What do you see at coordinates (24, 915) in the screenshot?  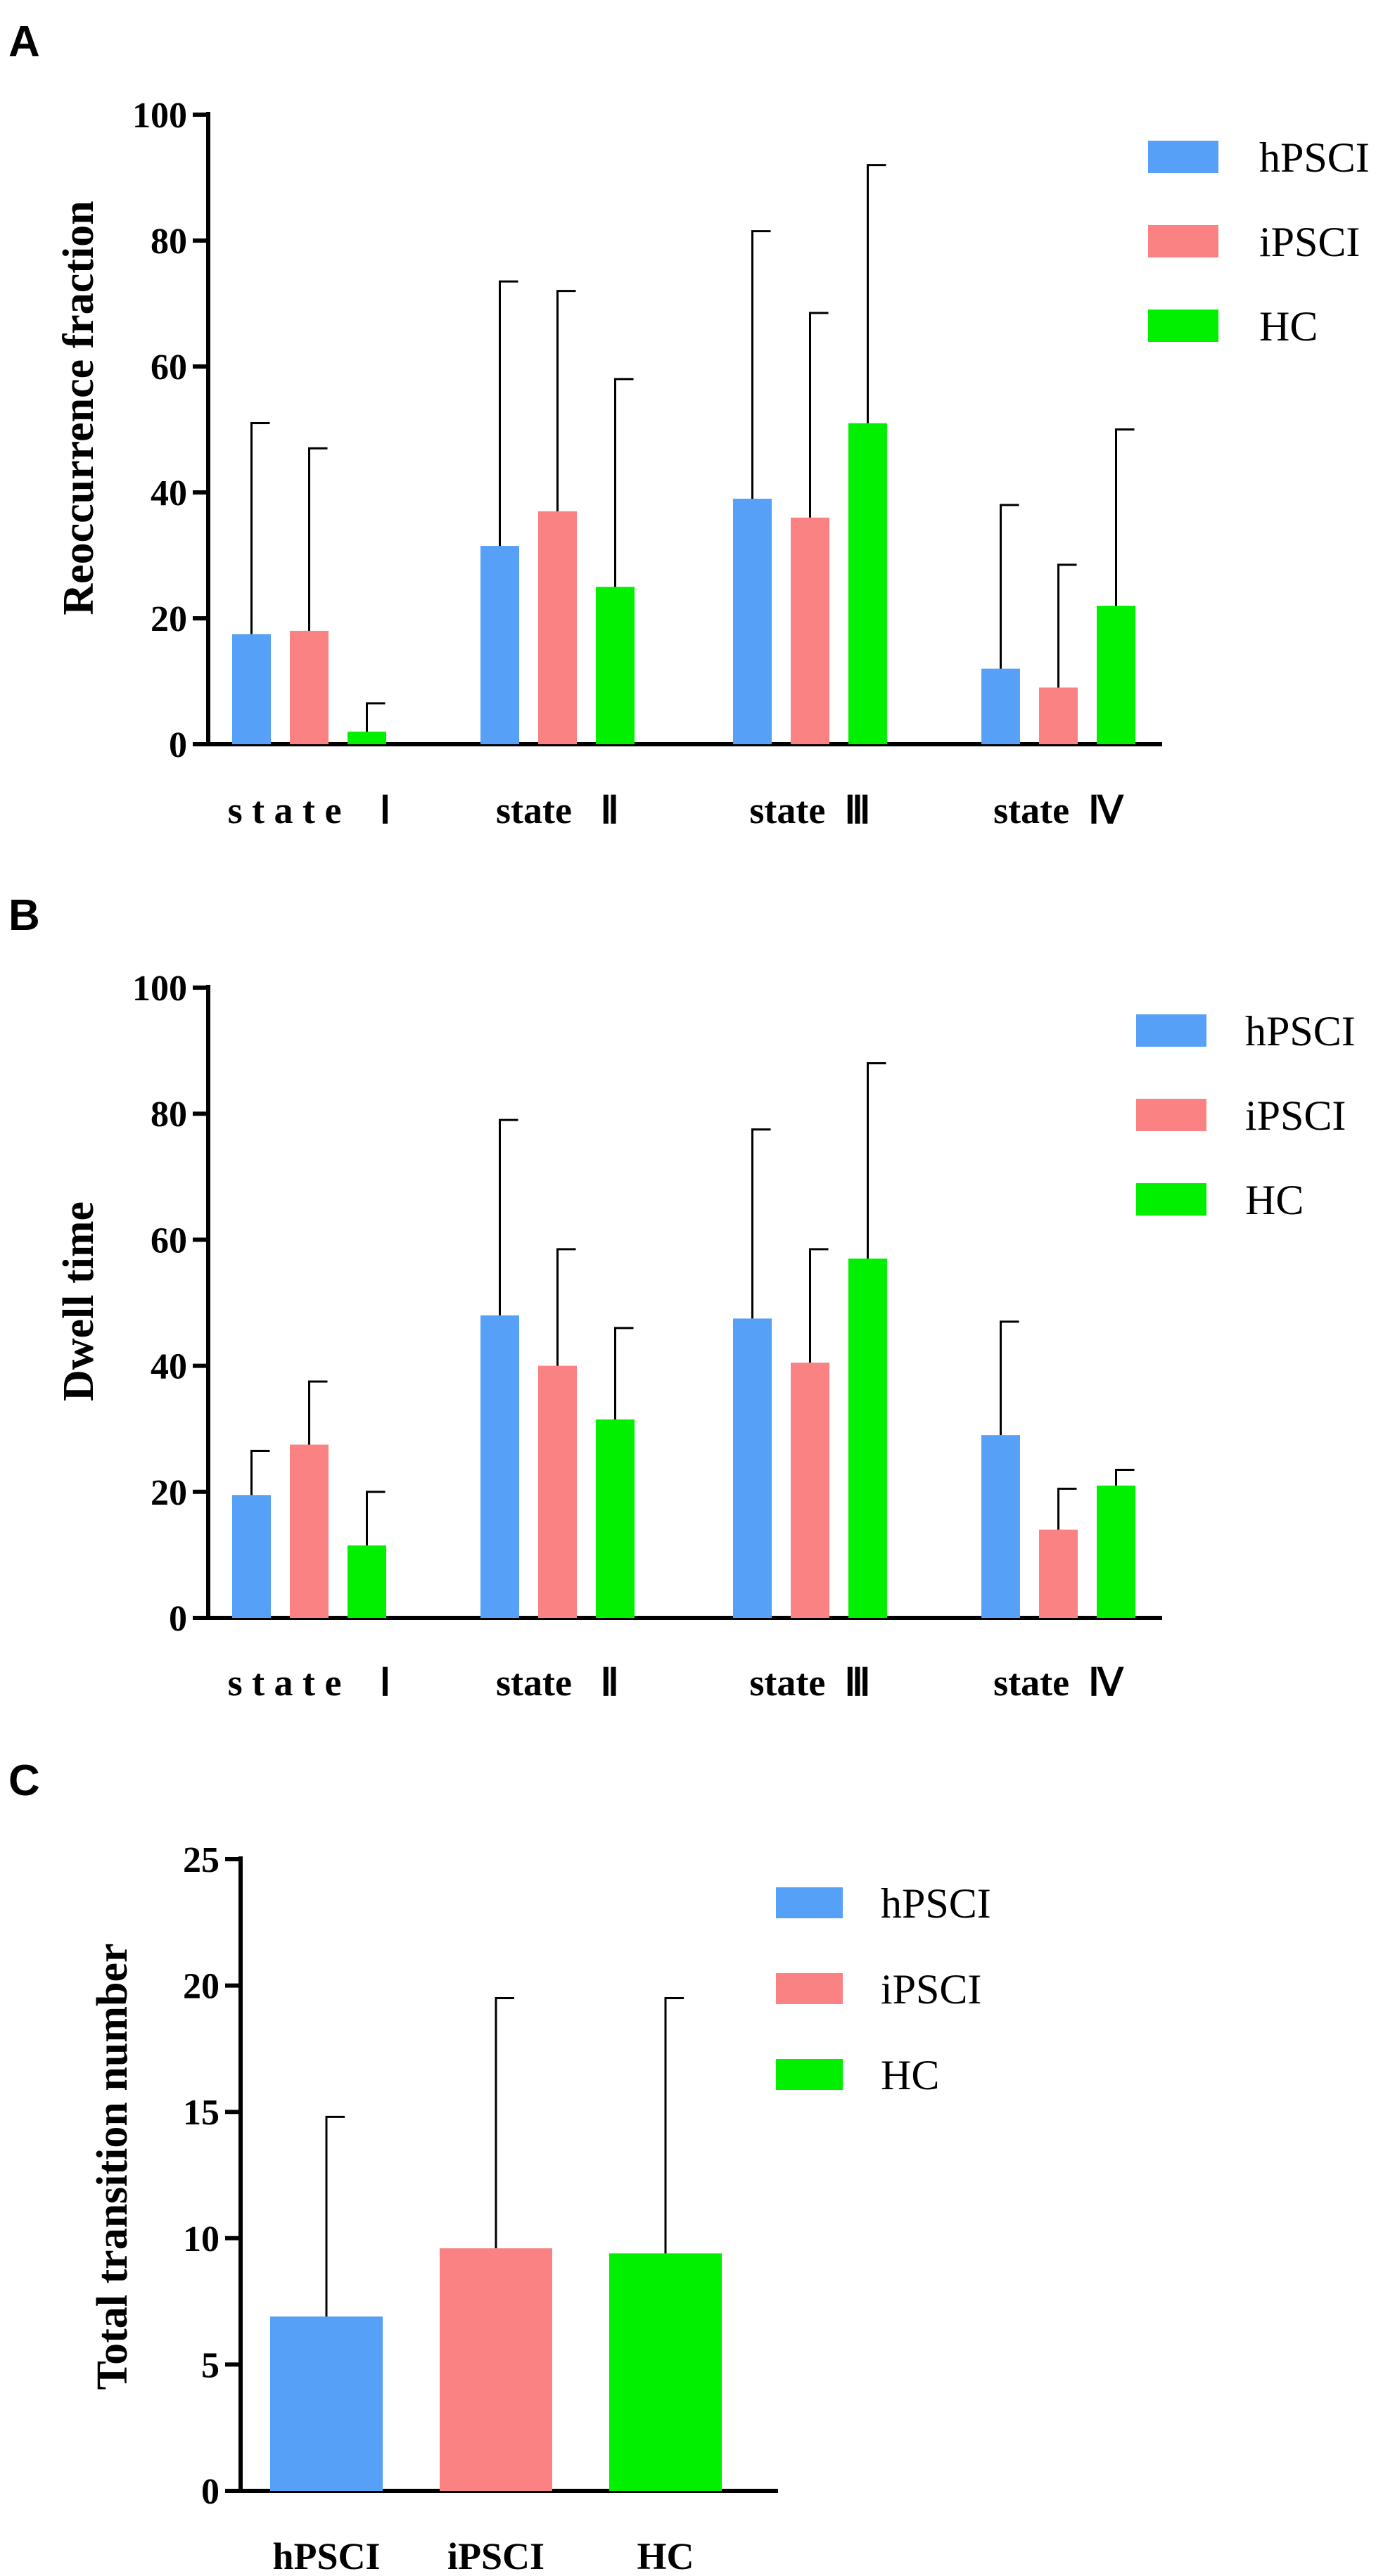 I see `panel-b-label: B` at bounding box center [24, 915].